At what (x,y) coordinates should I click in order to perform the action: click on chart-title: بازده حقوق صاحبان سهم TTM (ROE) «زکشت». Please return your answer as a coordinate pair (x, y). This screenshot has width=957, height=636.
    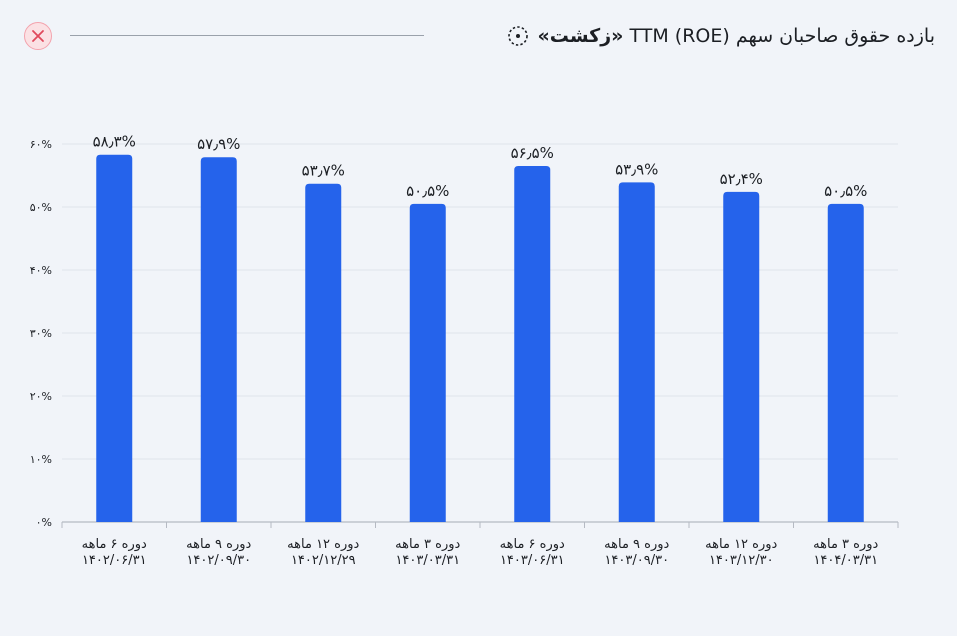
    Looking at the image, I should click on (736, 36).